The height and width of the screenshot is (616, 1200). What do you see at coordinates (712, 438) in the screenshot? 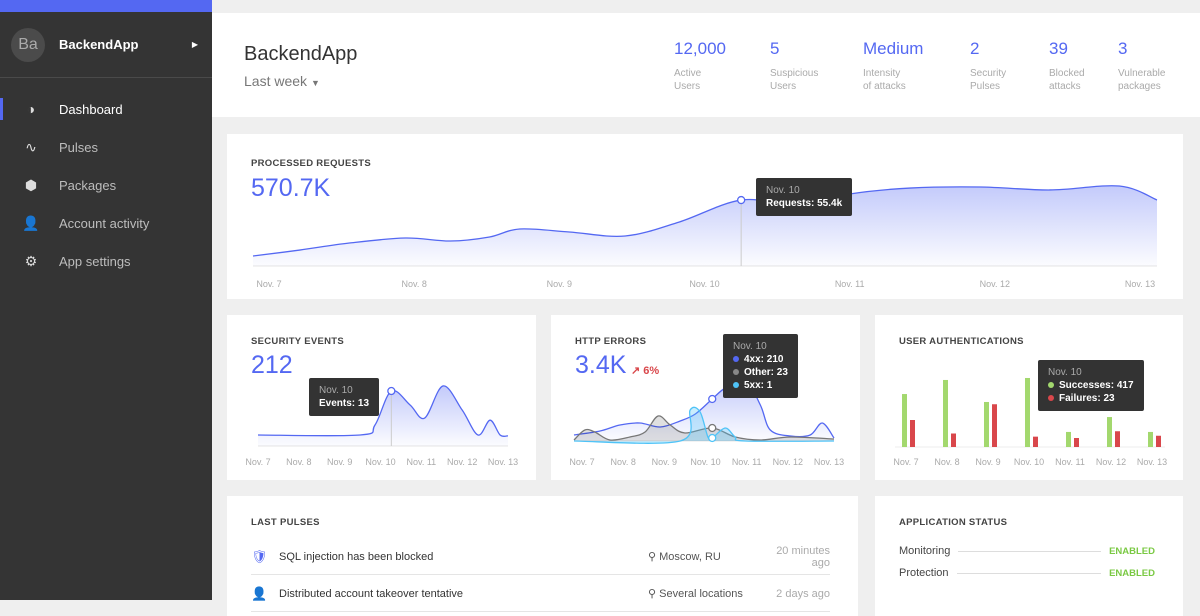
I see `hover-point-5xx` at bounding box center [712, 438].